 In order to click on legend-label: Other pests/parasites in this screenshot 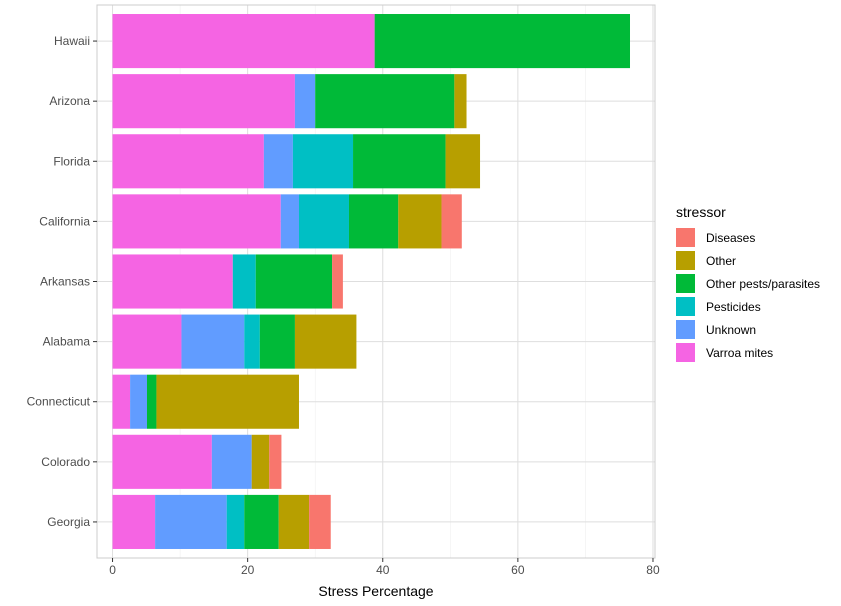, I will do `click(763, 283)`.